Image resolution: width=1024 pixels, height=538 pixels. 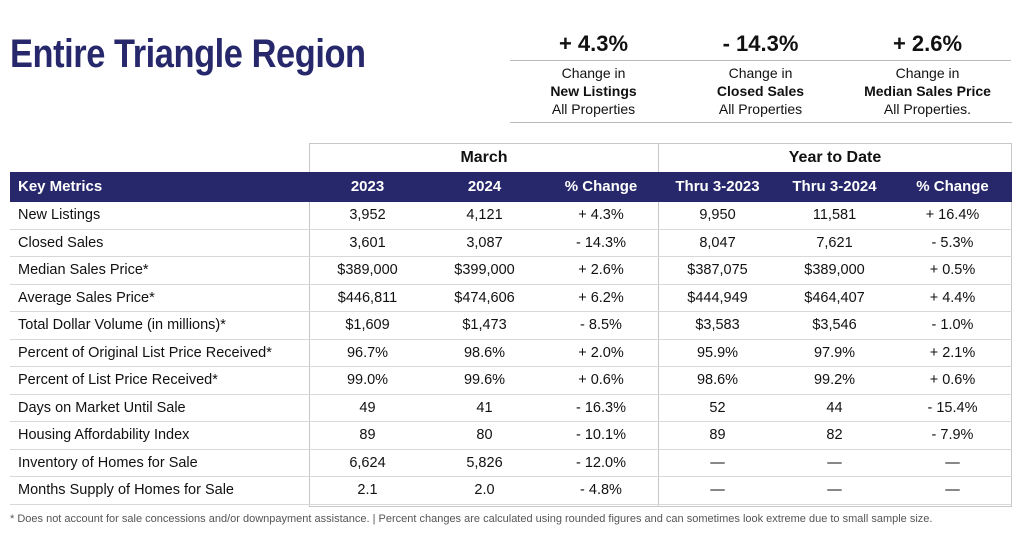 What do you see at coordinates (145, 352) in the screenshot?
I see `metric-name: Percent of Original List Price Received*` at bounding box center [145, 352].